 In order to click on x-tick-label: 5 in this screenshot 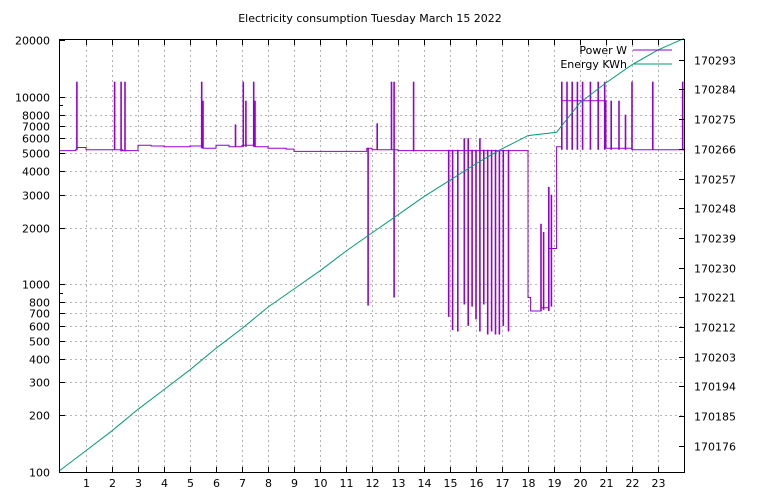, I will do `click(190, 483)`.